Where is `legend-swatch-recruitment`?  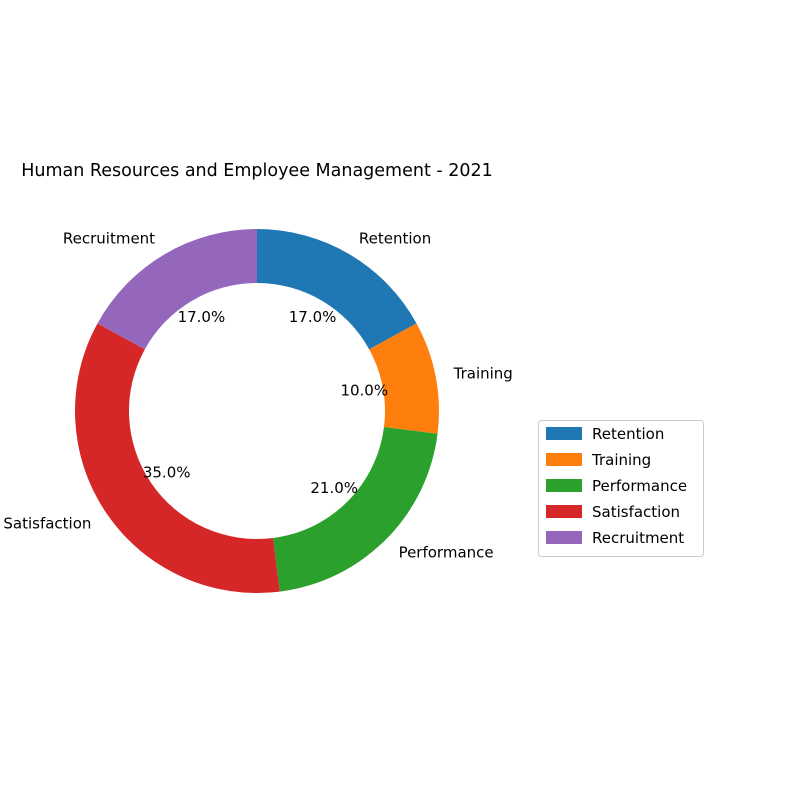
legend-swatch-recruitment is located at coordinates (564, 537).